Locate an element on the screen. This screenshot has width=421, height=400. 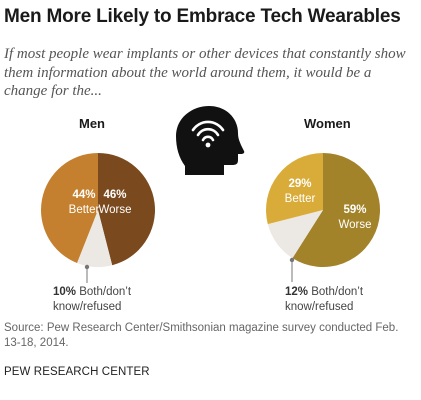
men-pie-title: Men is located at coordinates (92, 123).